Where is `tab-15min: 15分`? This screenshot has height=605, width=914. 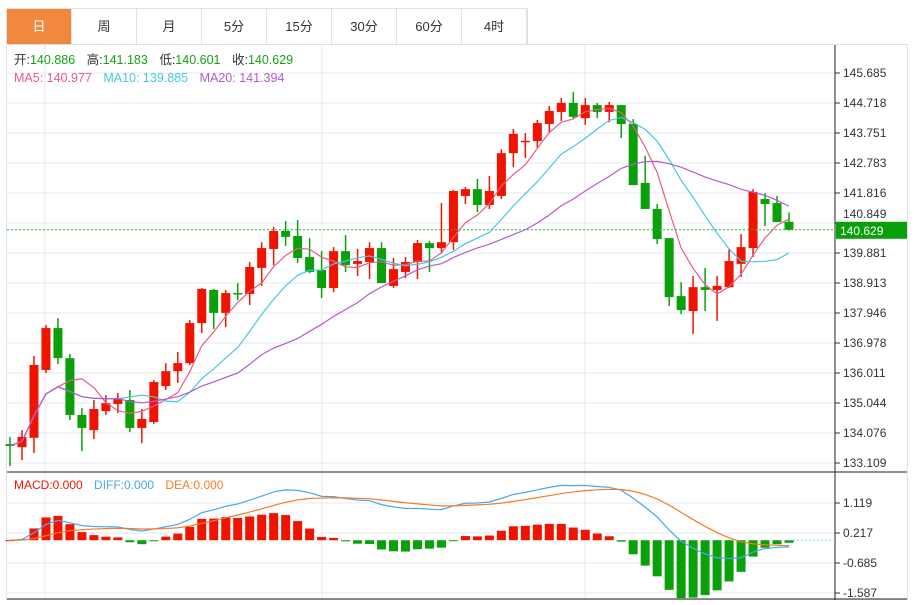 tab-15min: 15分 is located at coordinates (299, 27).